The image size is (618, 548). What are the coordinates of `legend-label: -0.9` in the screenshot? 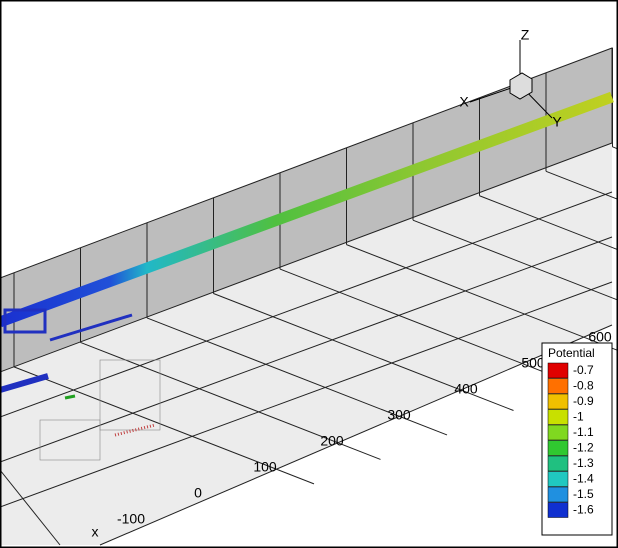 It's located at (583, 401).